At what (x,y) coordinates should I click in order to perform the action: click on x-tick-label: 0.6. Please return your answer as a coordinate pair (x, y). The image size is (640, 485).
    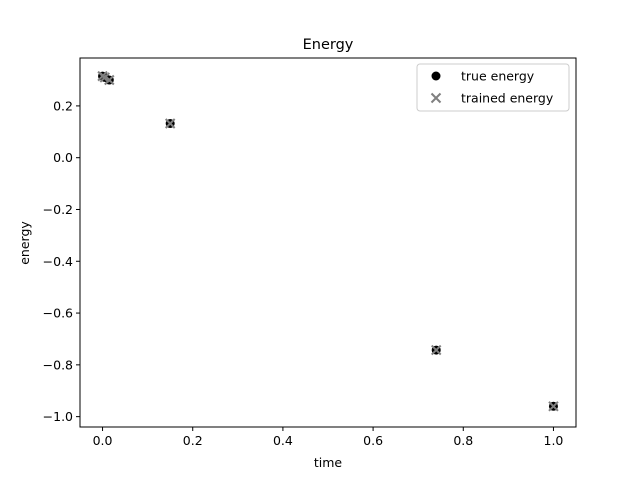
    Looking at the image, I should click on (373, 440).